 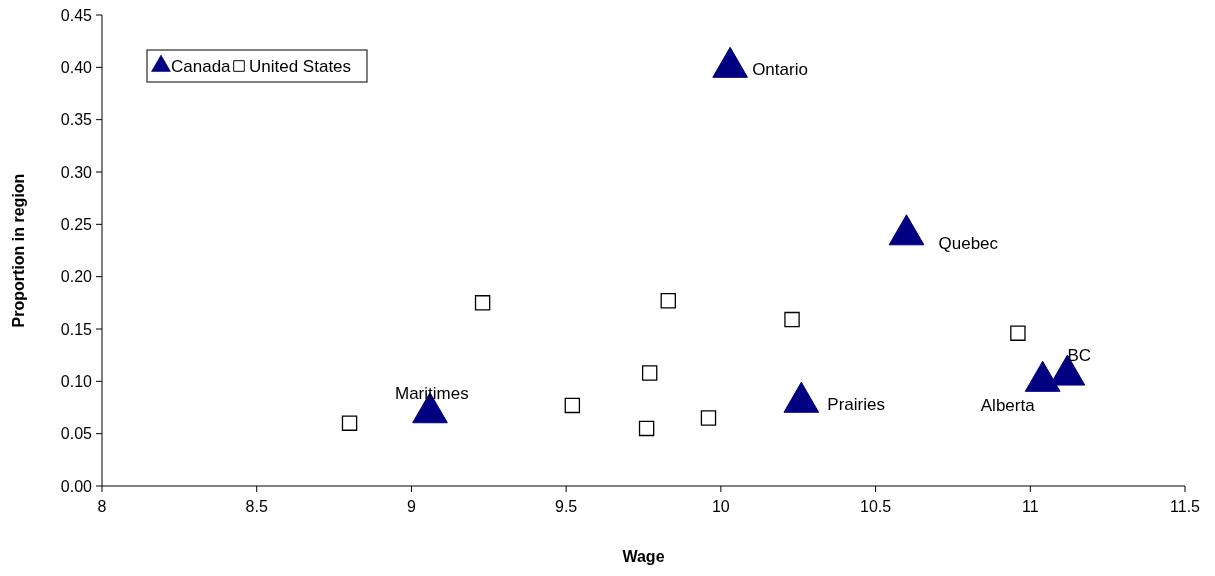 What do you see at coordinates (856, 405) in the screenshot?
I see `annotation: Prairies` at bounding box center [856, 405].